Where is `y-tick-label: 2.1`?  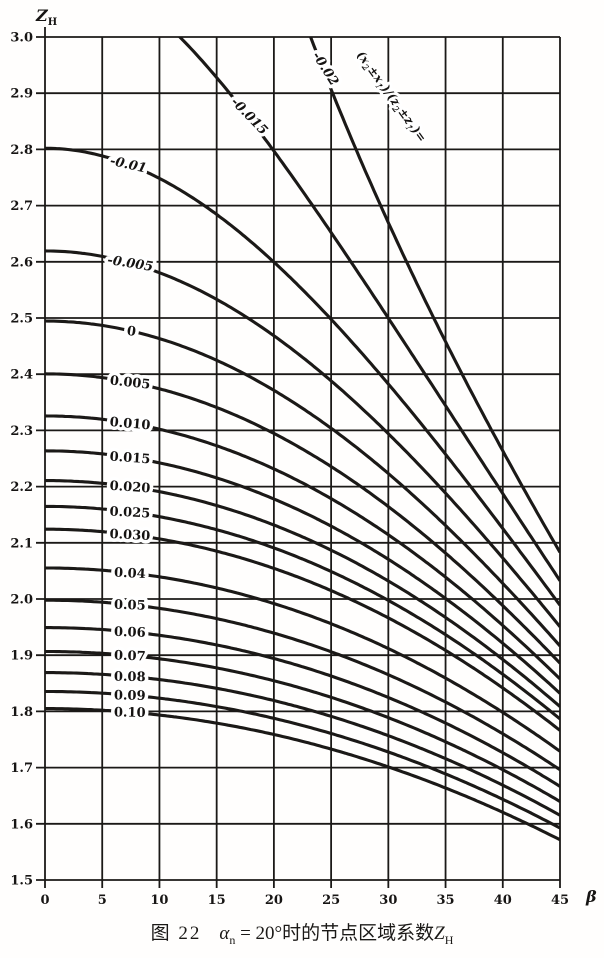 y-tick-label: 2.1 is located at coordinates (21, 543).